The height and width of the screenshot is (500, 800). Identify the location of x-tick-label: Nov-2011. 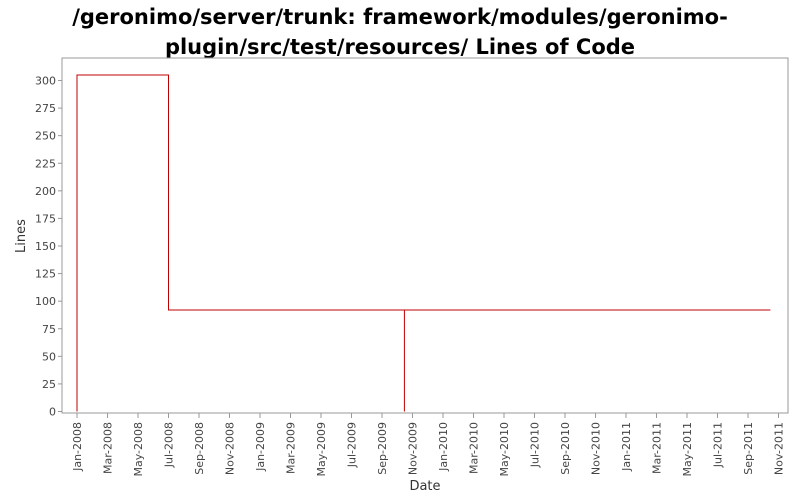
(779, 448).